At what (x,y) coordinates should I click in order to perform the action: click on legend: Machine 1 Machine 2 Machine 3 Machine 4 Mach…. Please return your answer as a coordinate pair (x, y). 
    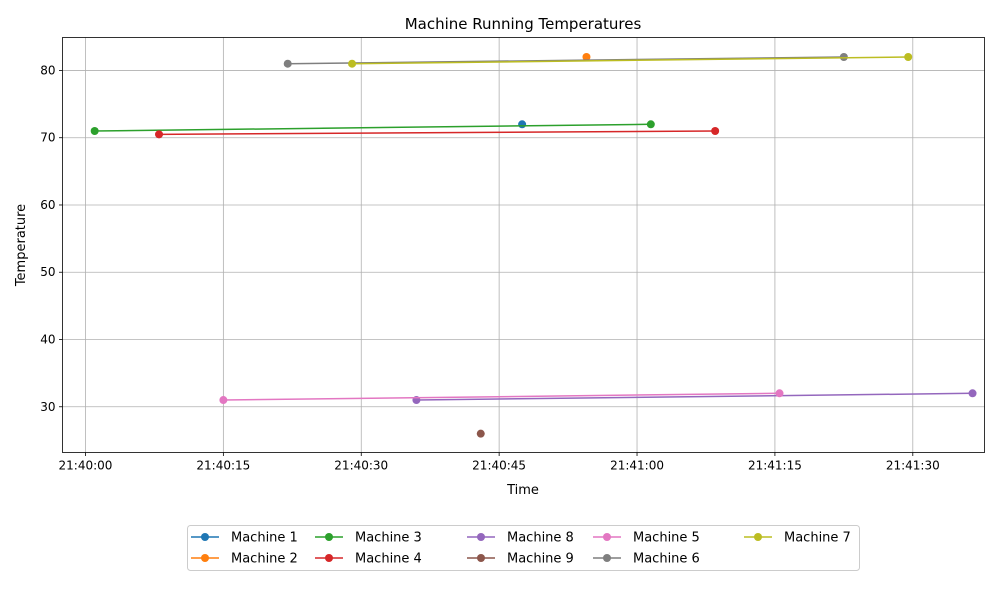
    Looking at the image, I should click on (523, 548).